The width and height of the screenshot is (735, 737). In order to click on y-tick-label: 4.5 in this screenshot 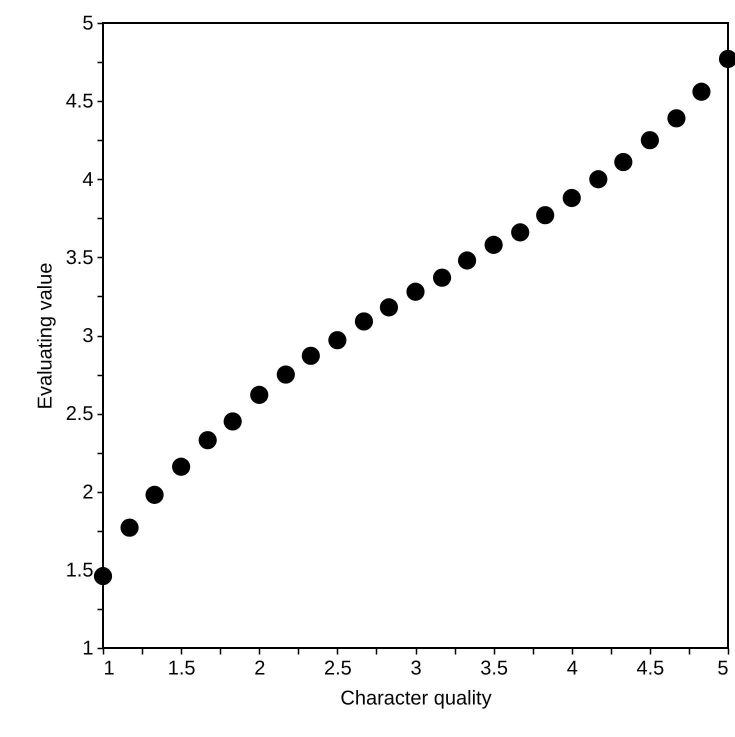, I will do `click(80, 101)`.